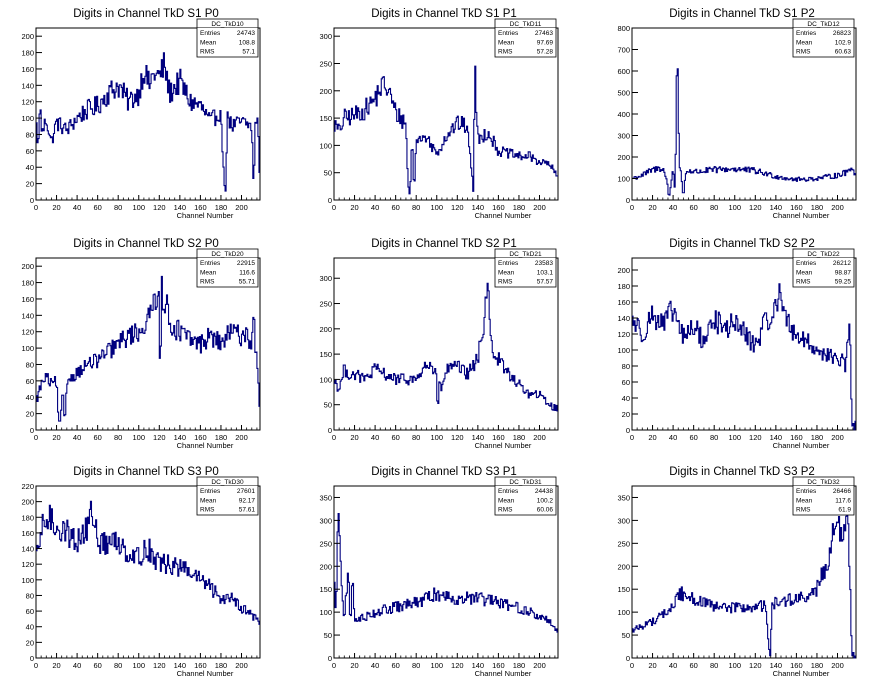  Describe the element at coordinates (30, 642) in the screenshot. I see `y-tick-label: 20` at that location.